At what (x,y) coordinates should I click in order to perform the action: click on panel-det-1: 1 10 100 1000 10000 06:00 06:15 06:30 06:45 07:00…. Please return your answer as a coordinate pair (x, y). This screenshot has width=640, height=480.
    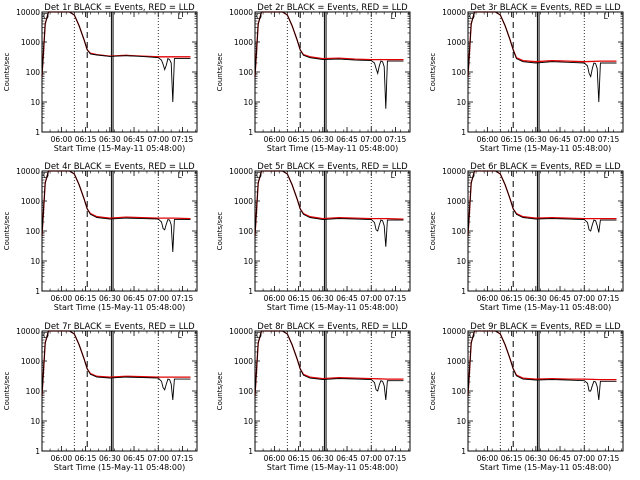
    Looking at the image, I should click on (100, 78).